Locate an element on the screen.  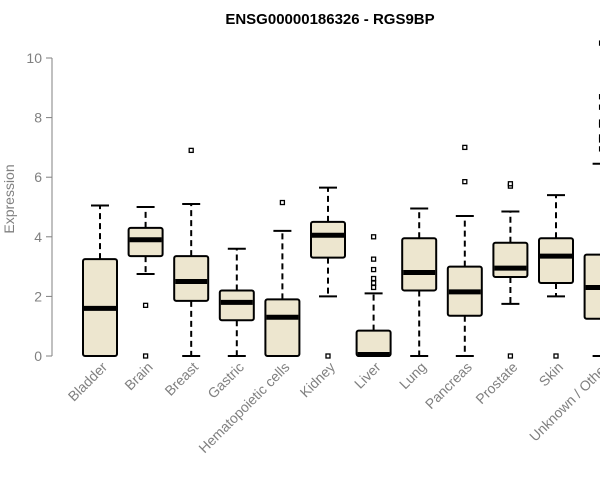
x-tick-label: Kidney is located at coordinates (318, 380).